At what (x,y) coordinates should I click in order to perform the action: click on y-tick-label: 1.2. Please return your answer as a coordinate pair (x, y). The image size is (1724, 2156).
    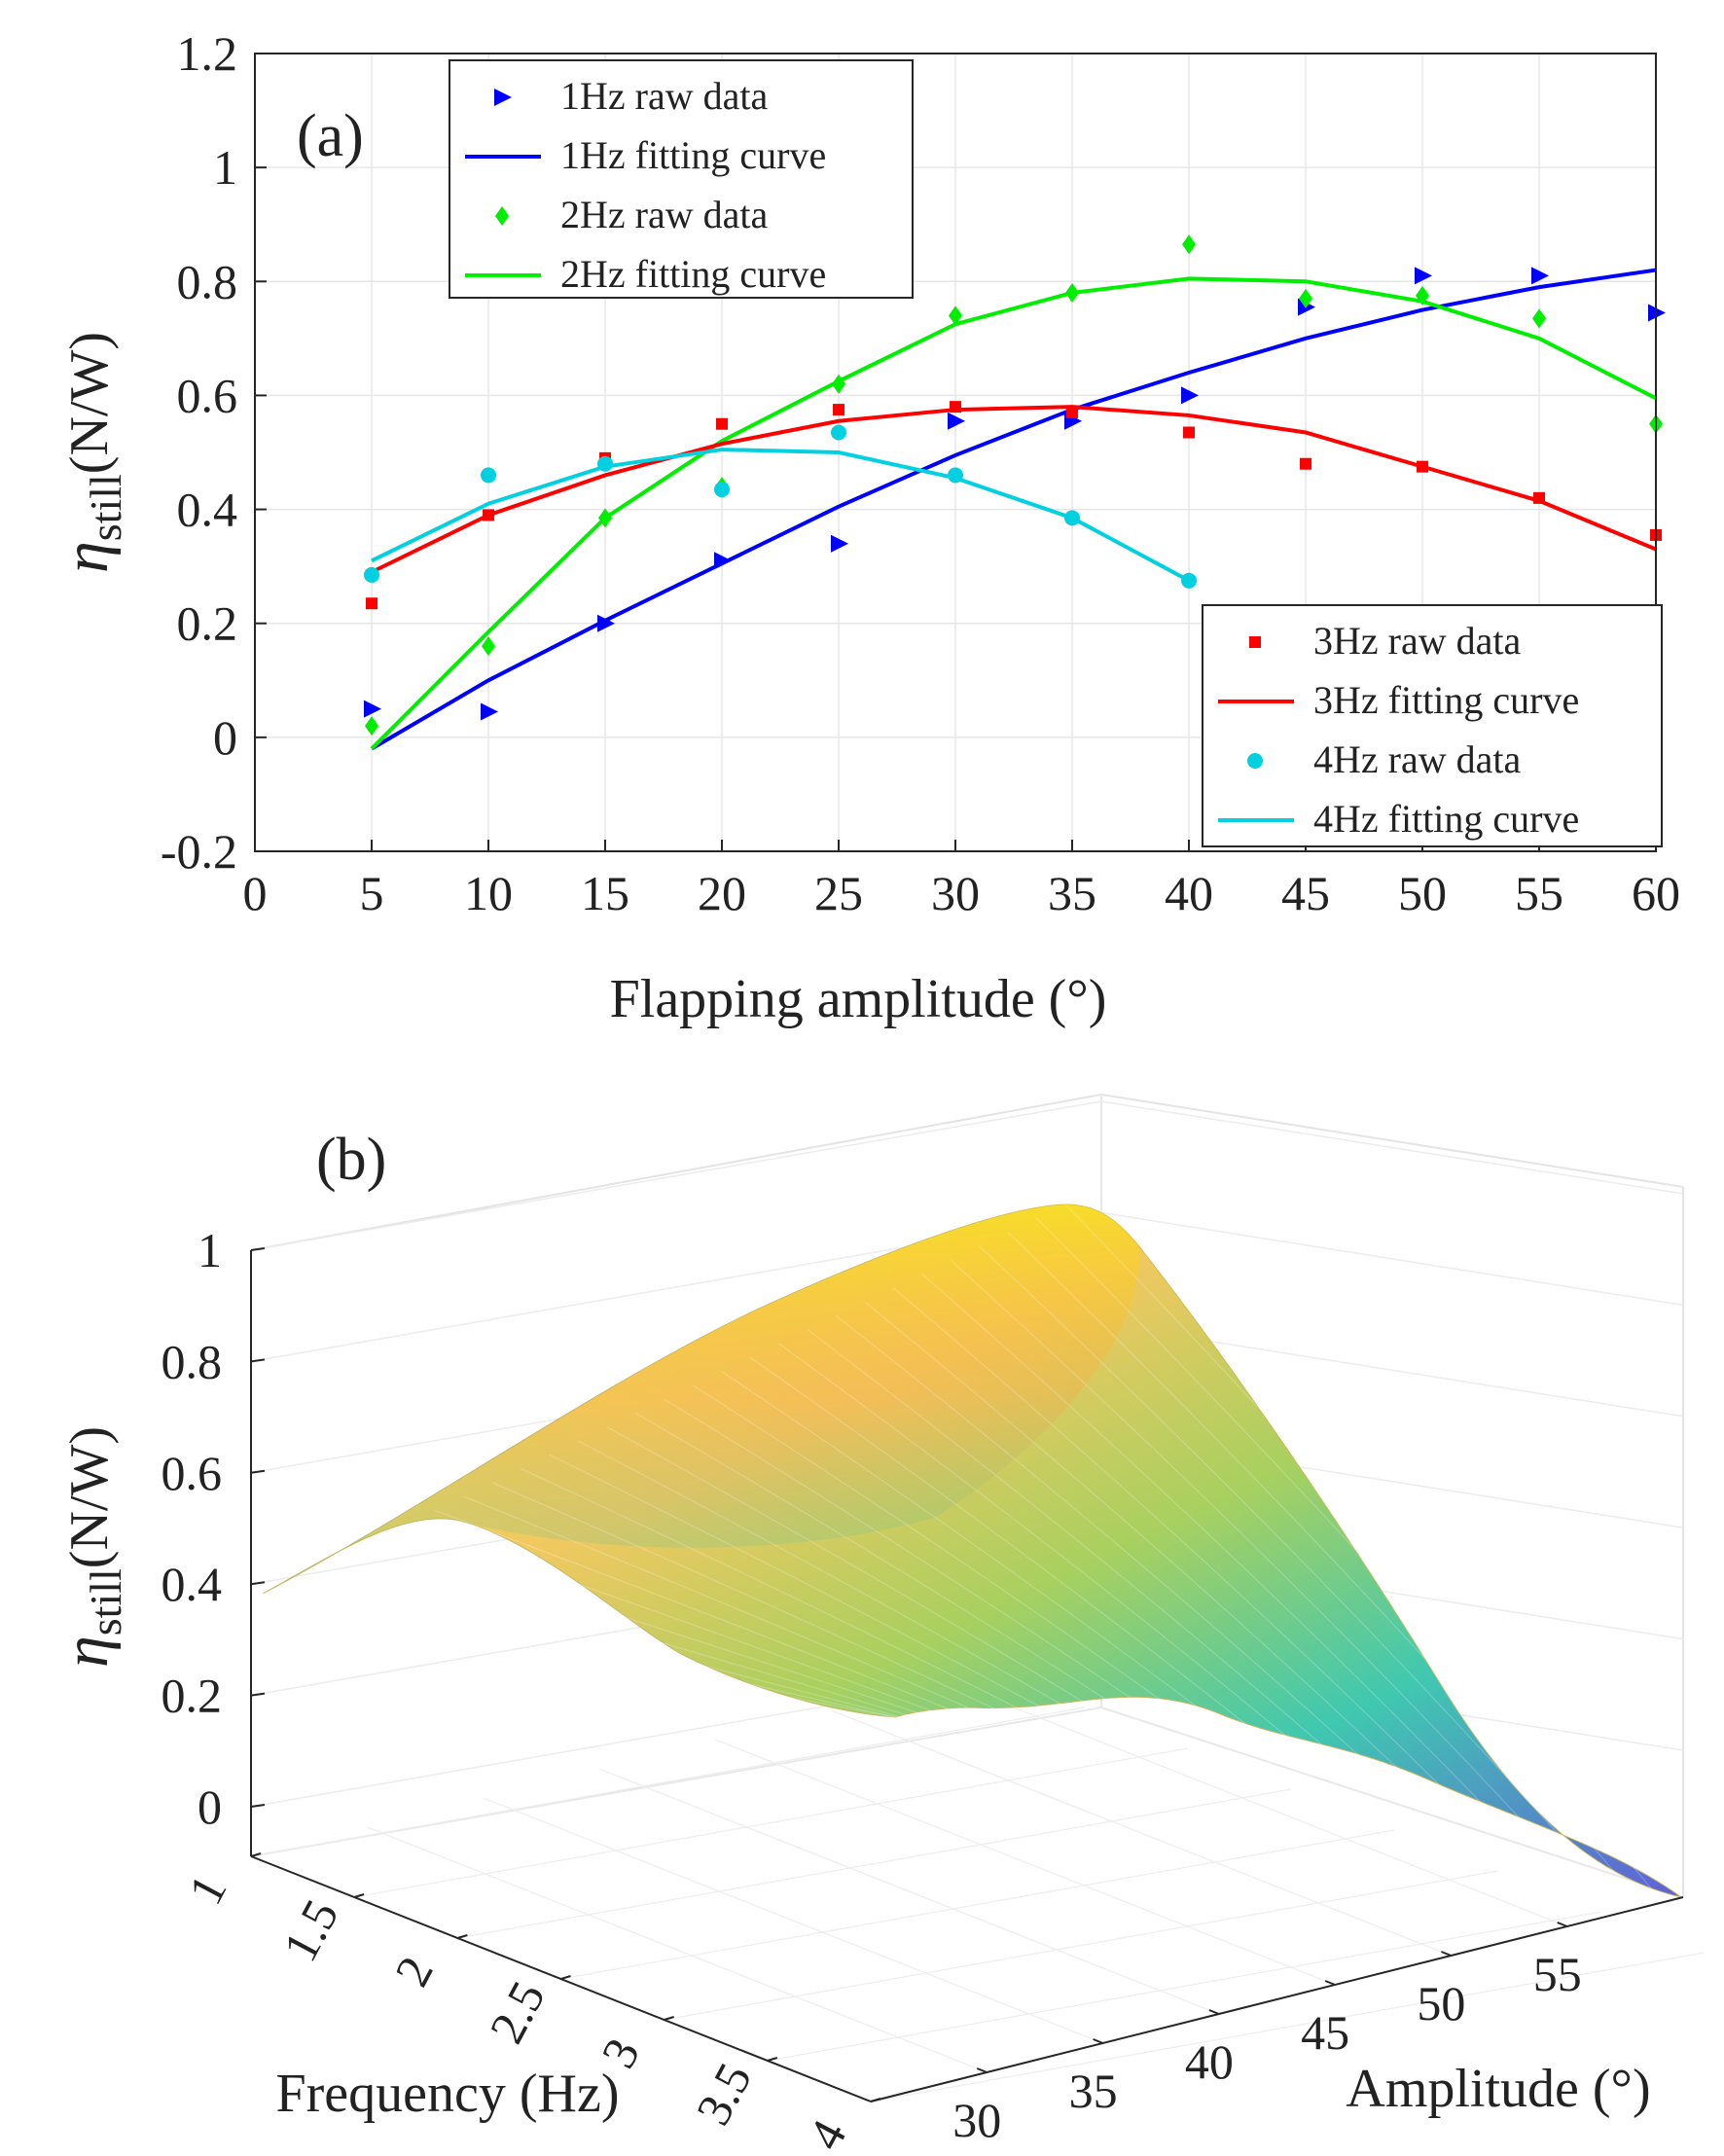
    Looking at the image, I should click on (207, 53).